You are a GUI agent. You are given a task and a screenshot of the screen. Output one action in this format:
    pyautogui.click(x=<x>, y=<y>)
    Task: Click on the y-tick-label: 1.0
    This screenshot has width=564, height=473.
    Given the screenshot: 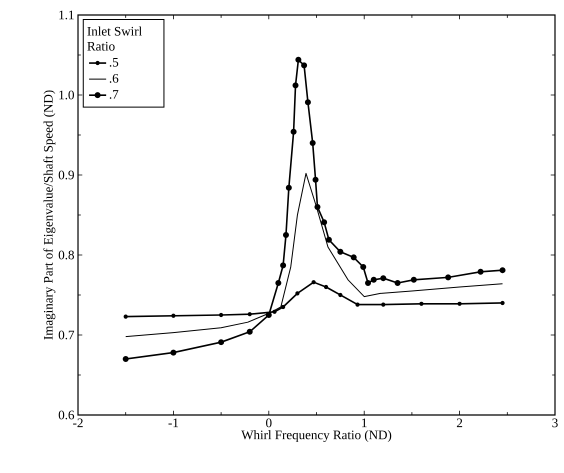 What is the action you would take?
    pyautogui.click(x=66, y=95)
    